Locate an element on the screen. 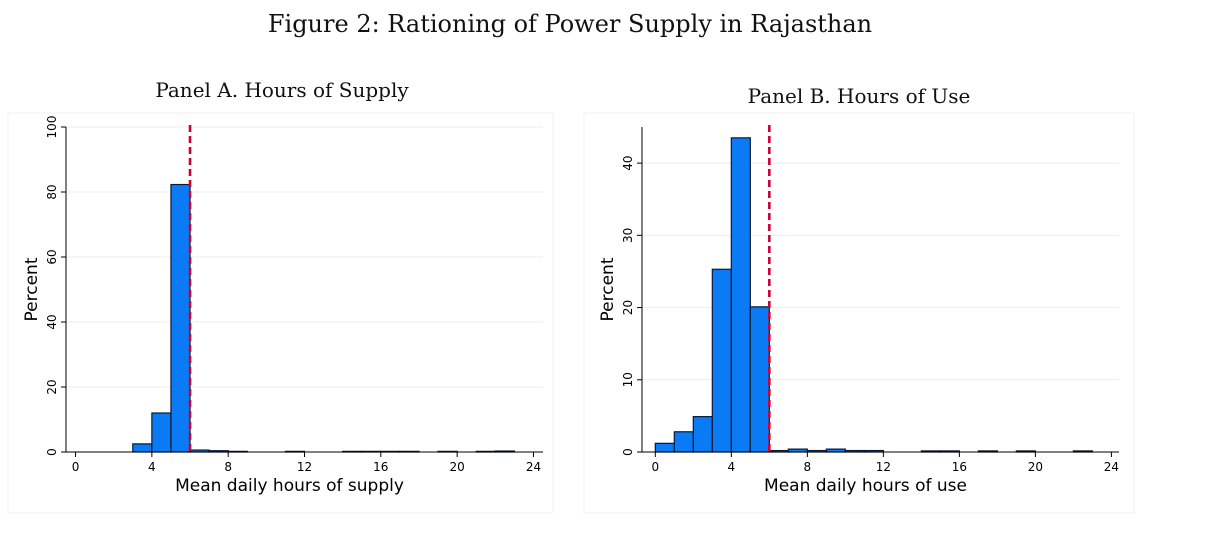 The image size is (1205, 535). y-tick-label: 60 is located at coordinates (52, 256).